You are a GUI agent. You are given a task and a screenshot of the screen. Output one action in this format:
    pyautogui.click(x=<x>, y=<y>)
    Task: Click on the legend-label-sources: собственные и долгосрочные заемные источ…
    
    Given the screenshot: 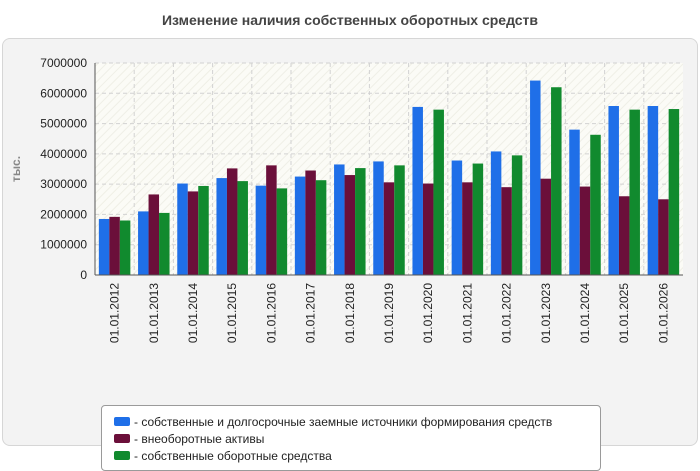 What is the action you would take?
    pyautogui.click(x=347, y=422)
    